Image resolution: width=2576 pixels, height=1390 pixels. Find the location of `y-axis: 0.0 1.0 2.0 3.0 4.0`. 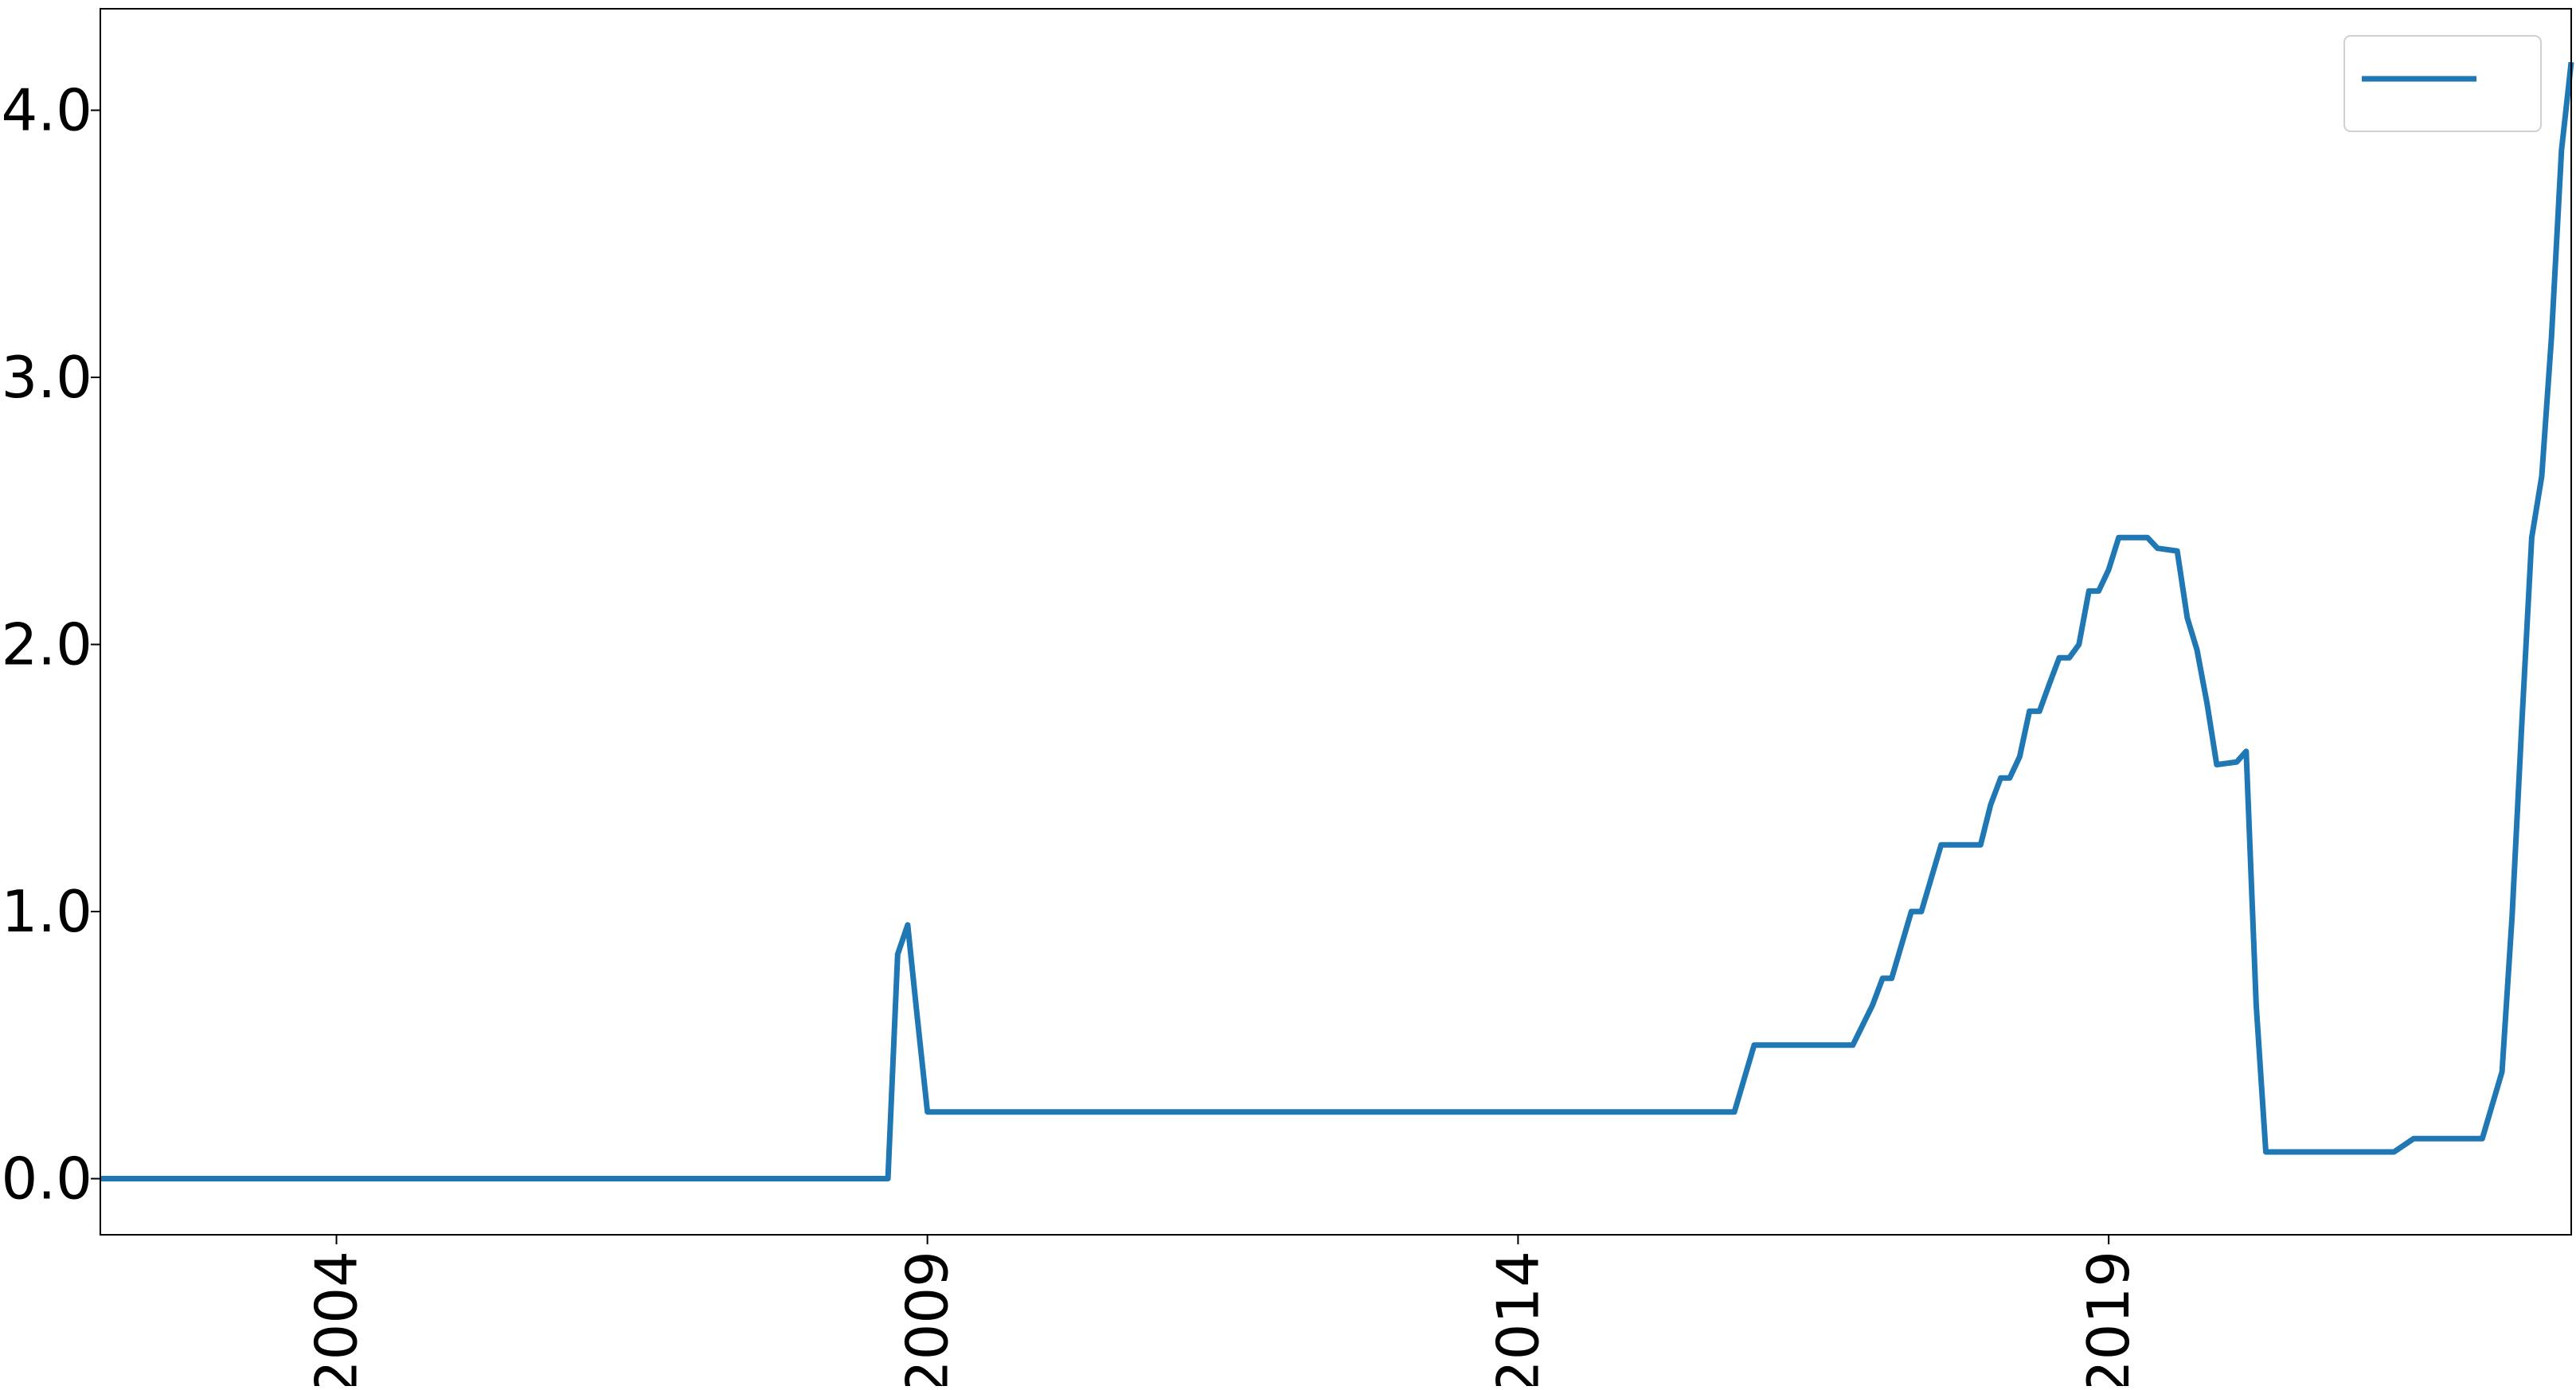

y-axis: 0.0 1.0 2.0 3.0 4.0 is located at coordinates (50, 644).